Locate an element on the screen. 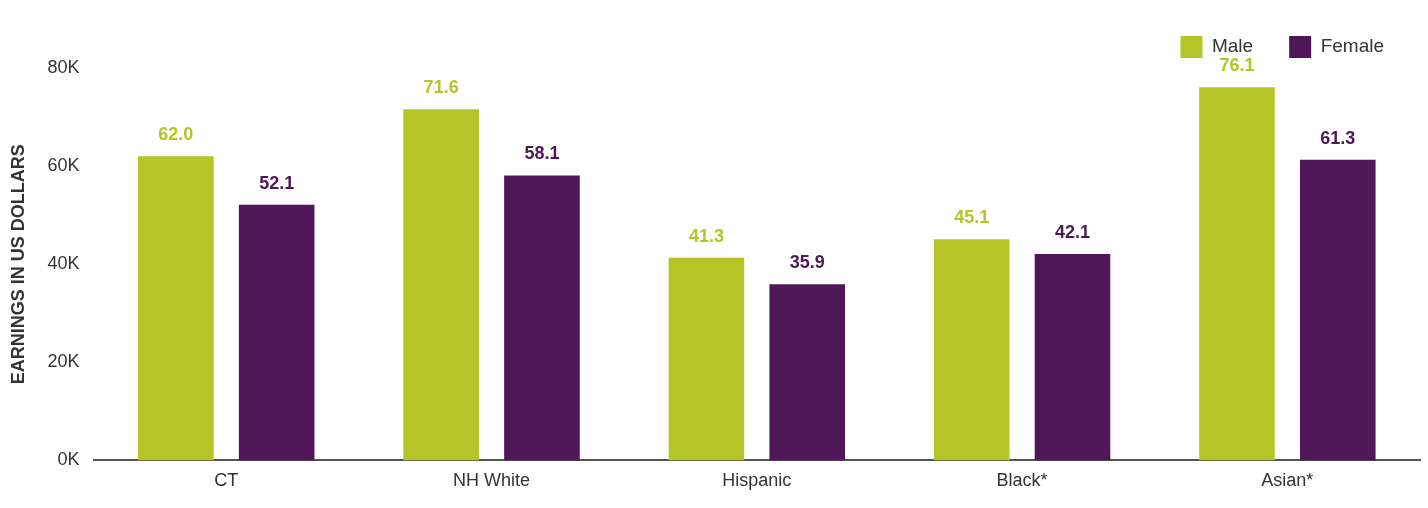 The width and height of the screenshot is (1428, 508). y-tick-label: 0K is located at coordinates (68, 459).